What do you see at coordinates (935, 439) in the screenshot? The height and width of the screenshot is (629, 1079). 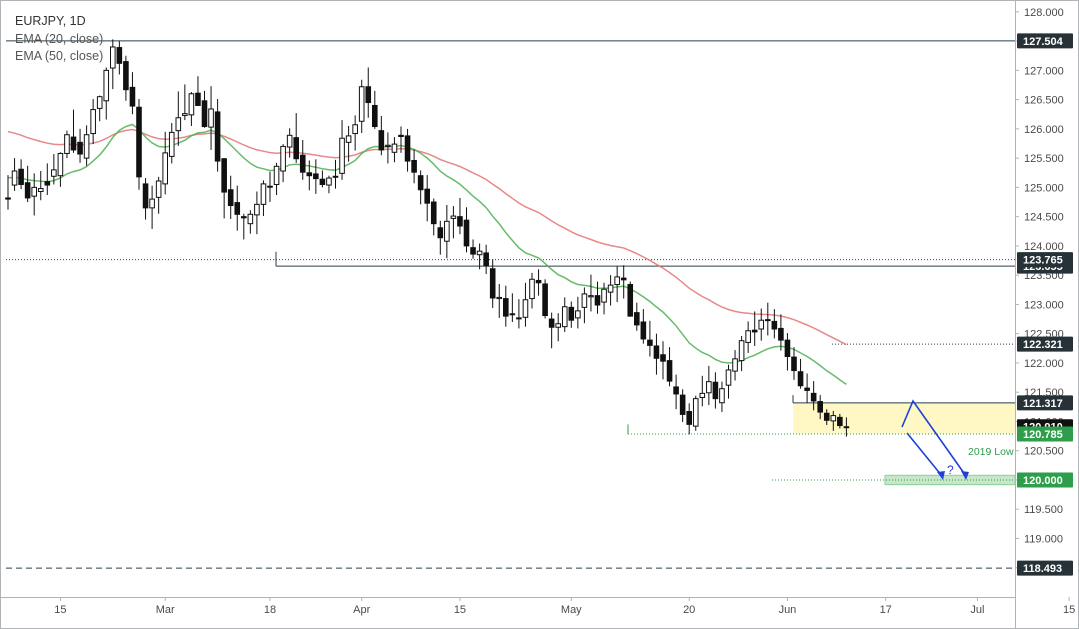 I see `projection-arrows: ?` at bounding box center [935, 439].